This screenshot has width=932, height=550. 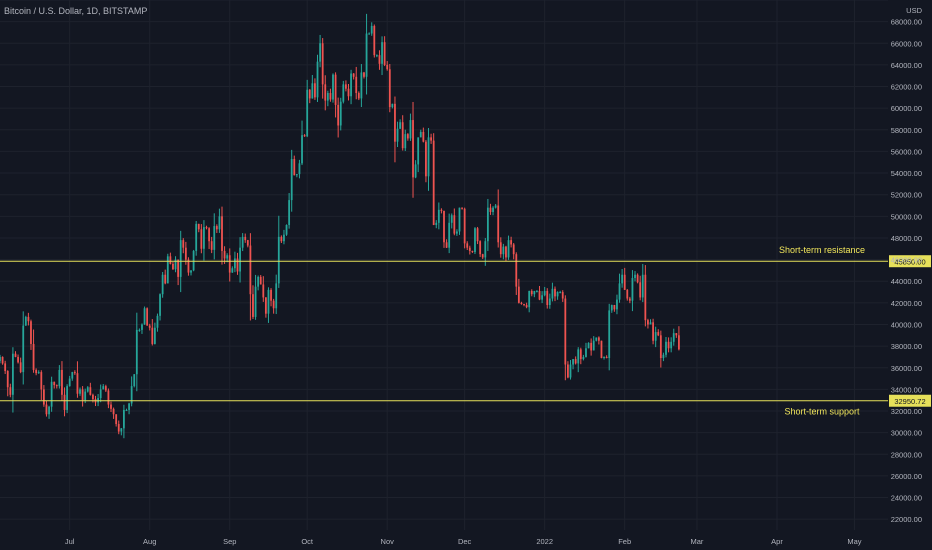 What do you see at coordinates (906, 303) in the screenshot?
I see `y-tick-label: 42000.00` at bounding box center [906, 303].